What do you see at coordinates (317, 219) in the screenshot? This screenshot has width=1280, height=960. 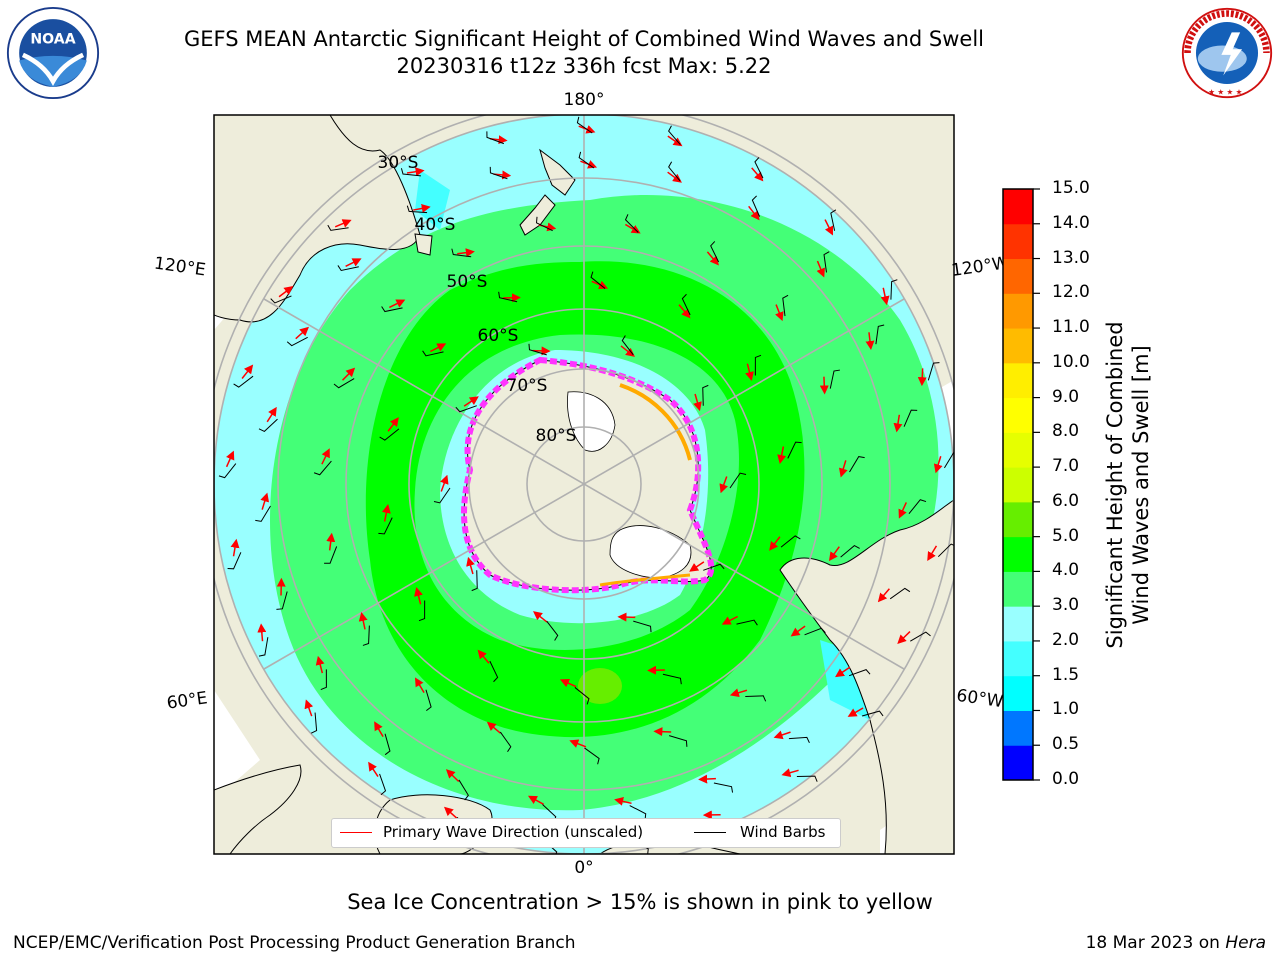 I see `australia` at bounding box center [317, 219].